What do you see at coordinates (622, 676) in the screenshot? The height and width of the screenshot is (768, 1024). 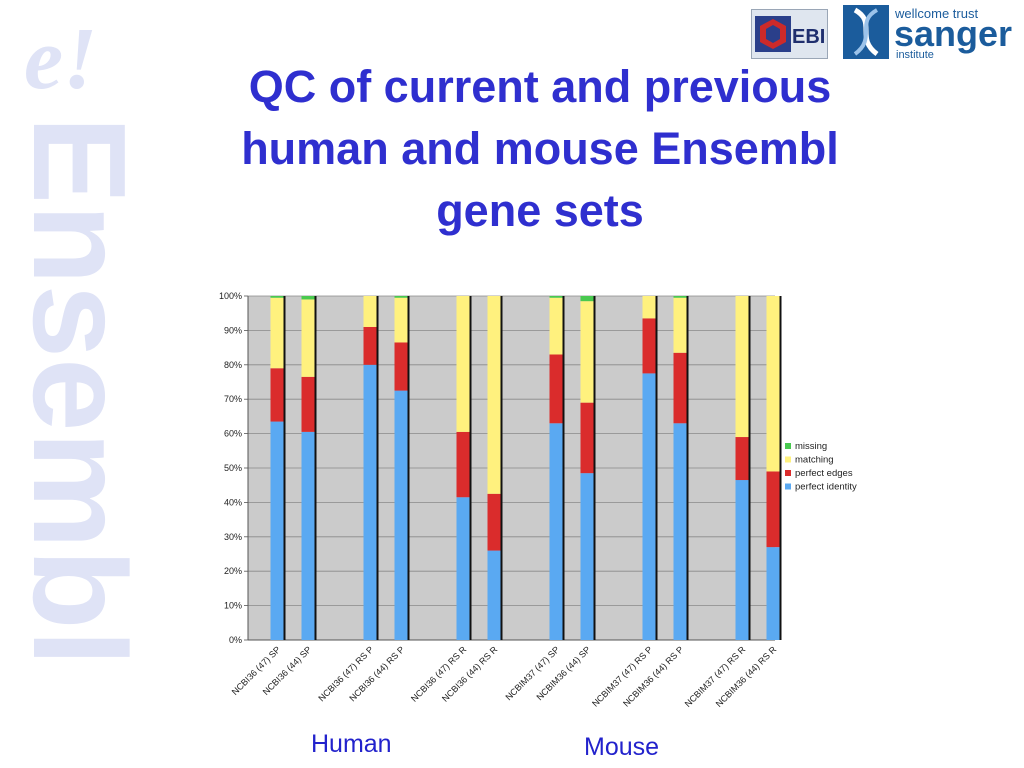 I see `x-tick-label: NCBIM37 (47) RS P` at bounding box center [622, 676].